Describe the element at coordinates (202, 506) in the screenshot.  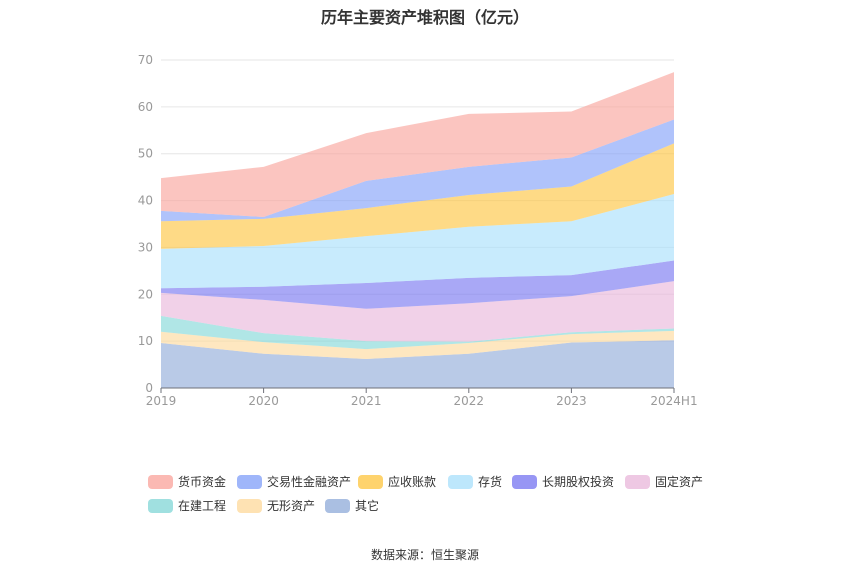
I see `legend-label: 在建工程` at that location.